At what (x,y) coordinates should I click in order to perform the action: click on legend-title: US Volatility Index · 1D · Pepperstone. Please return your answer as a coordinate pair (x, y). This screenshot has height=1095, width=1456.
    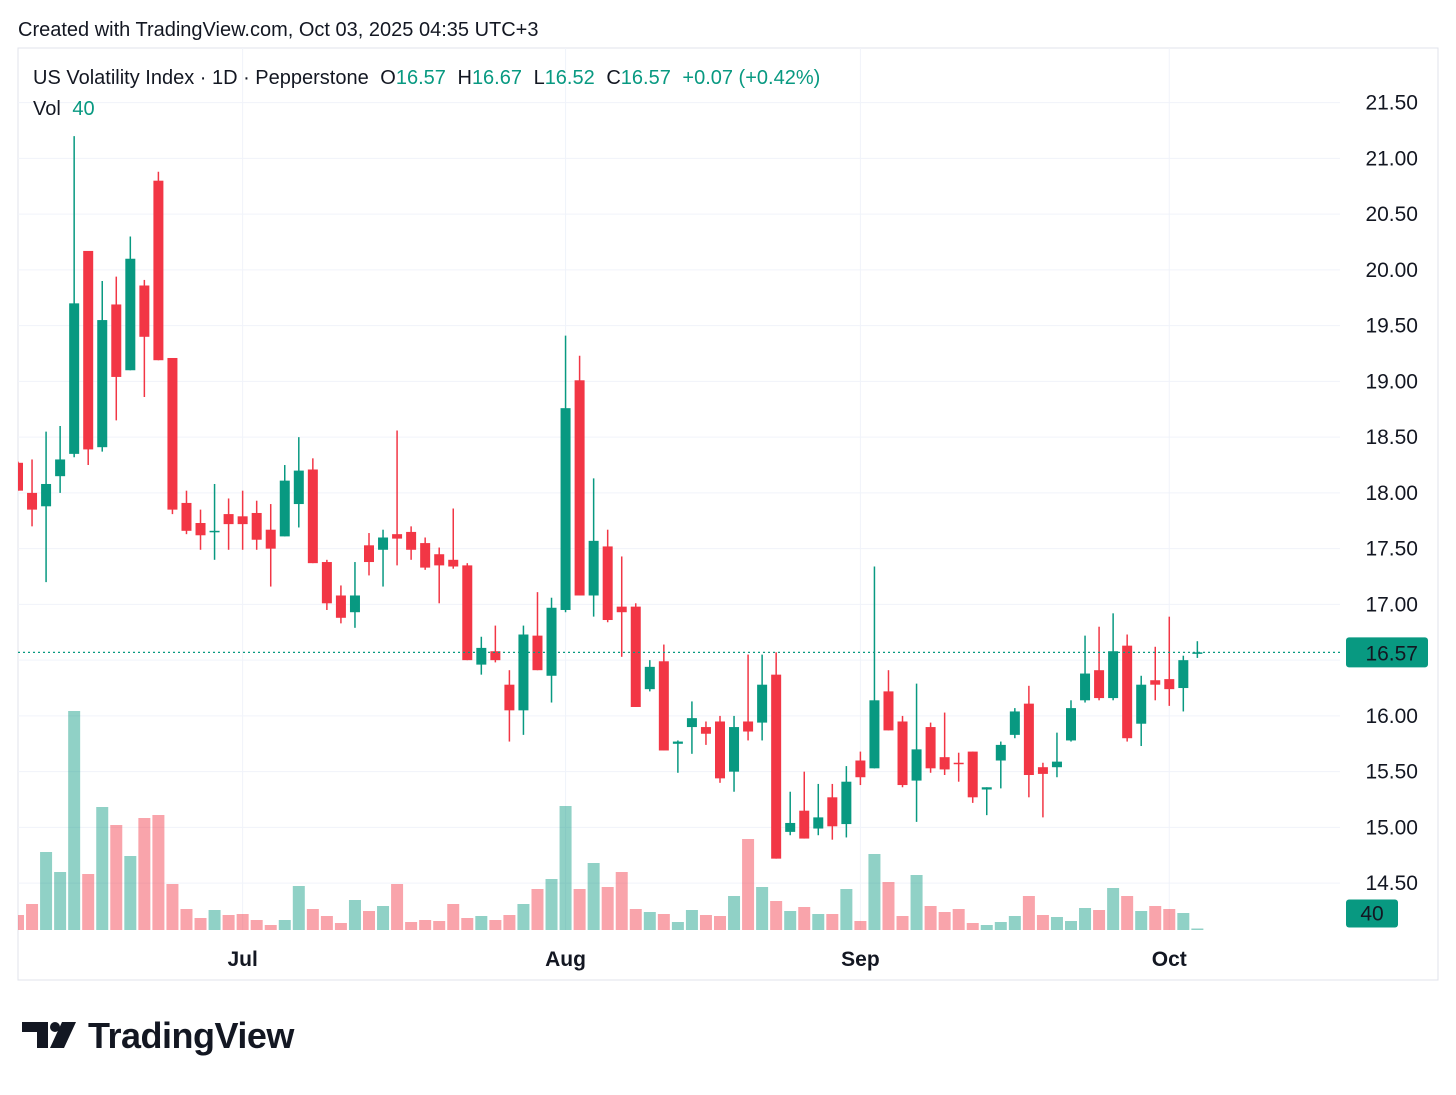
    Looking at the image, I should click on (201, 78).